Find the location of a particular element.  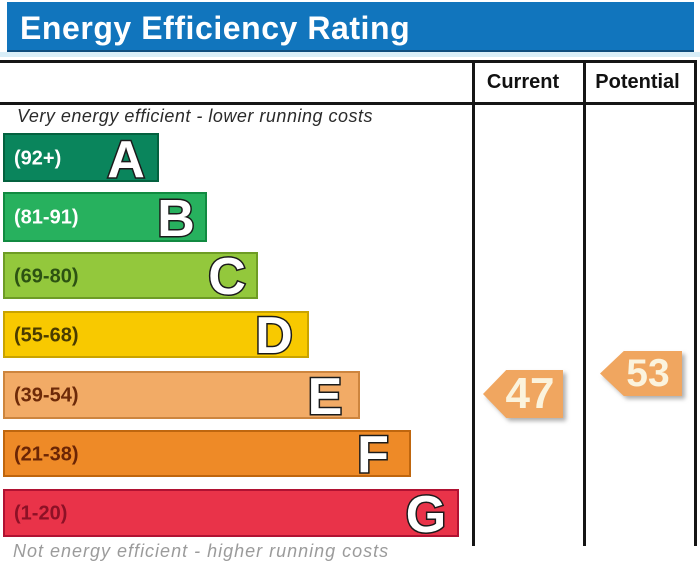

svg-text: B is located at coordinates (176, 219).